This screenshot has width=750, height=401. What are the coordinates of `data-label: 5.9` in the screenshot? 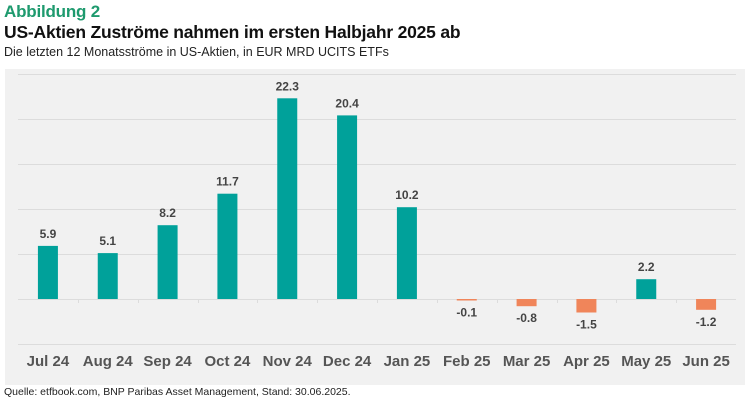 It's located at (48, 234).